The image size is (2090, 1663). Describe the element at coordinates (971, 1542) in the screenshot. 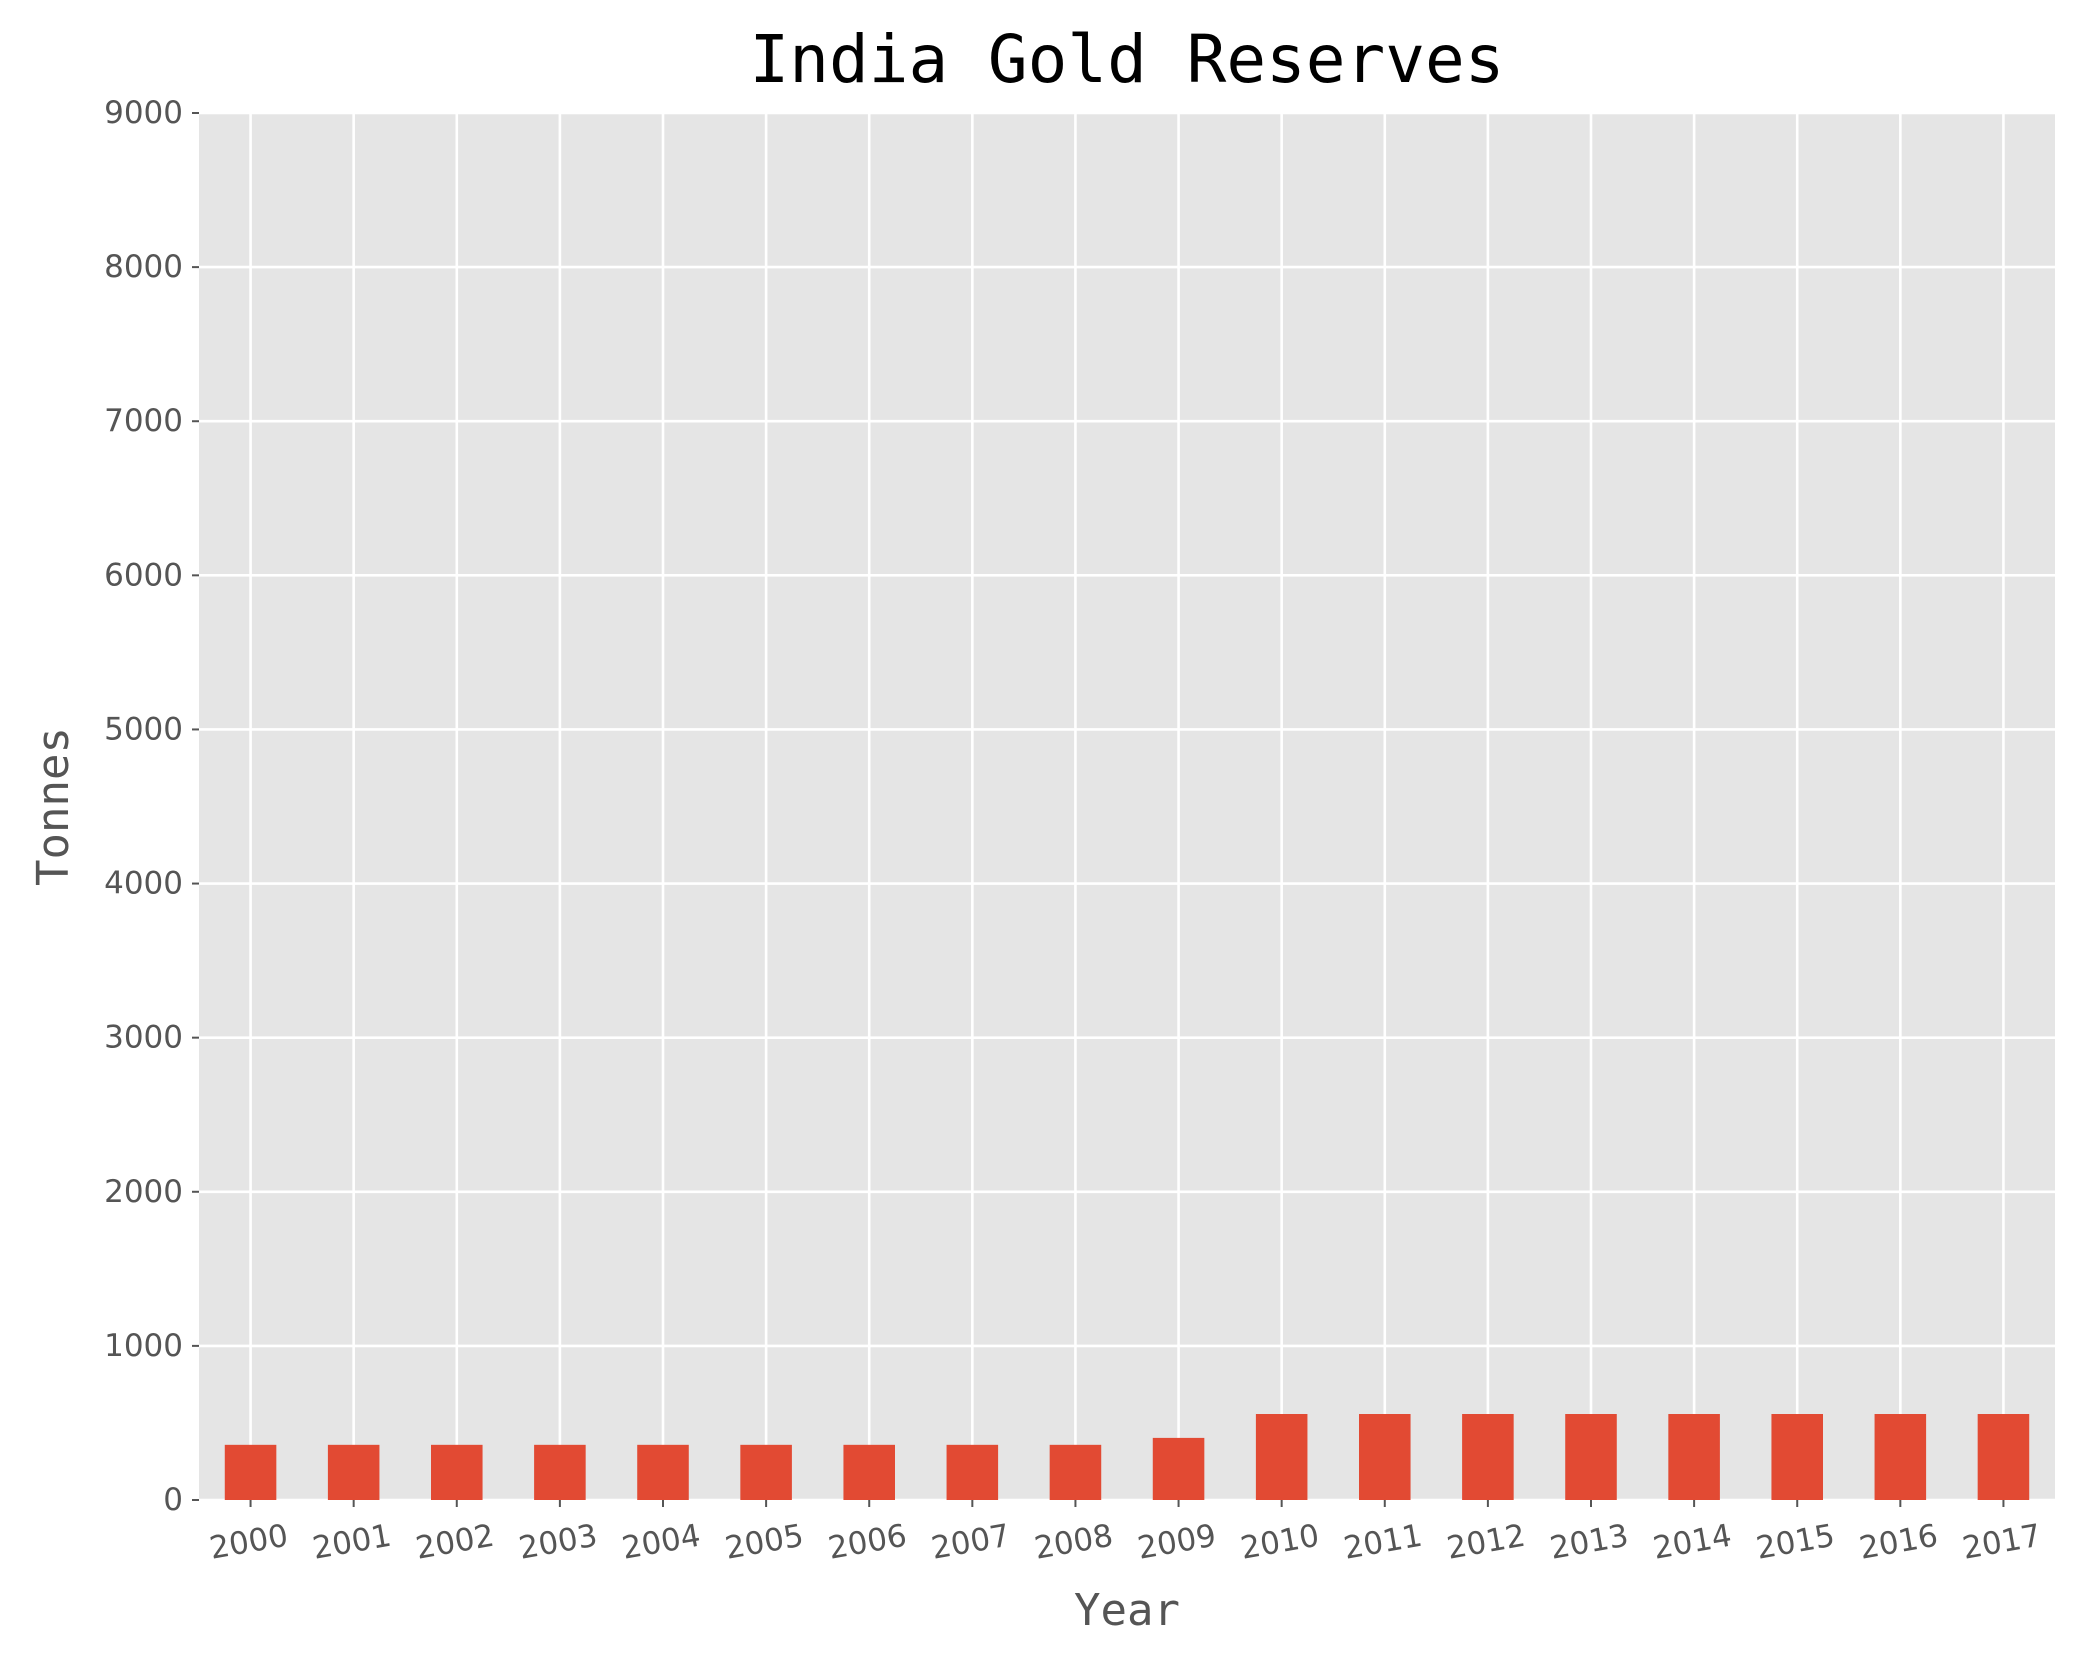

I see `x-tick-label: 2007` at that location.